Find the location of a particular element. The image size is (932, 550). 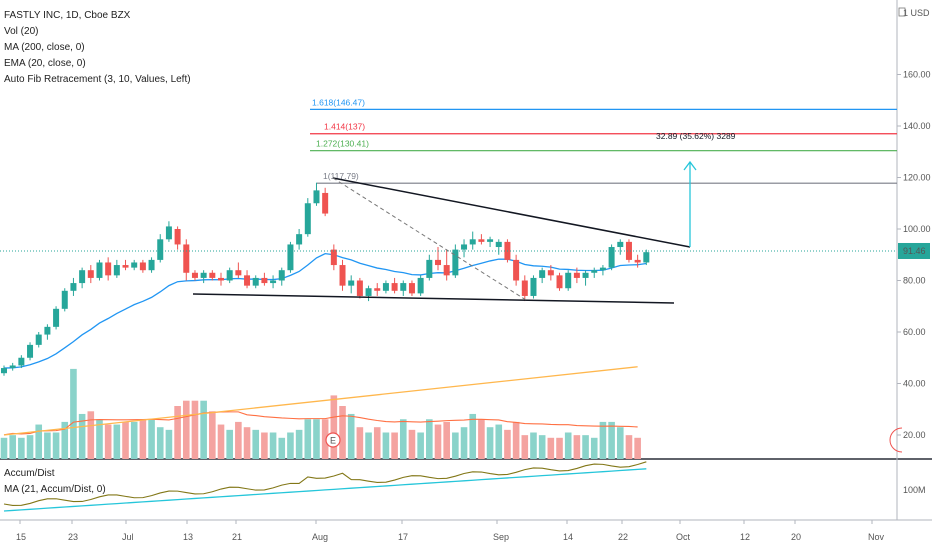

symbol-title: FASTLY INC, 1D, Cboe BZX is located at coordinates (67, 15).